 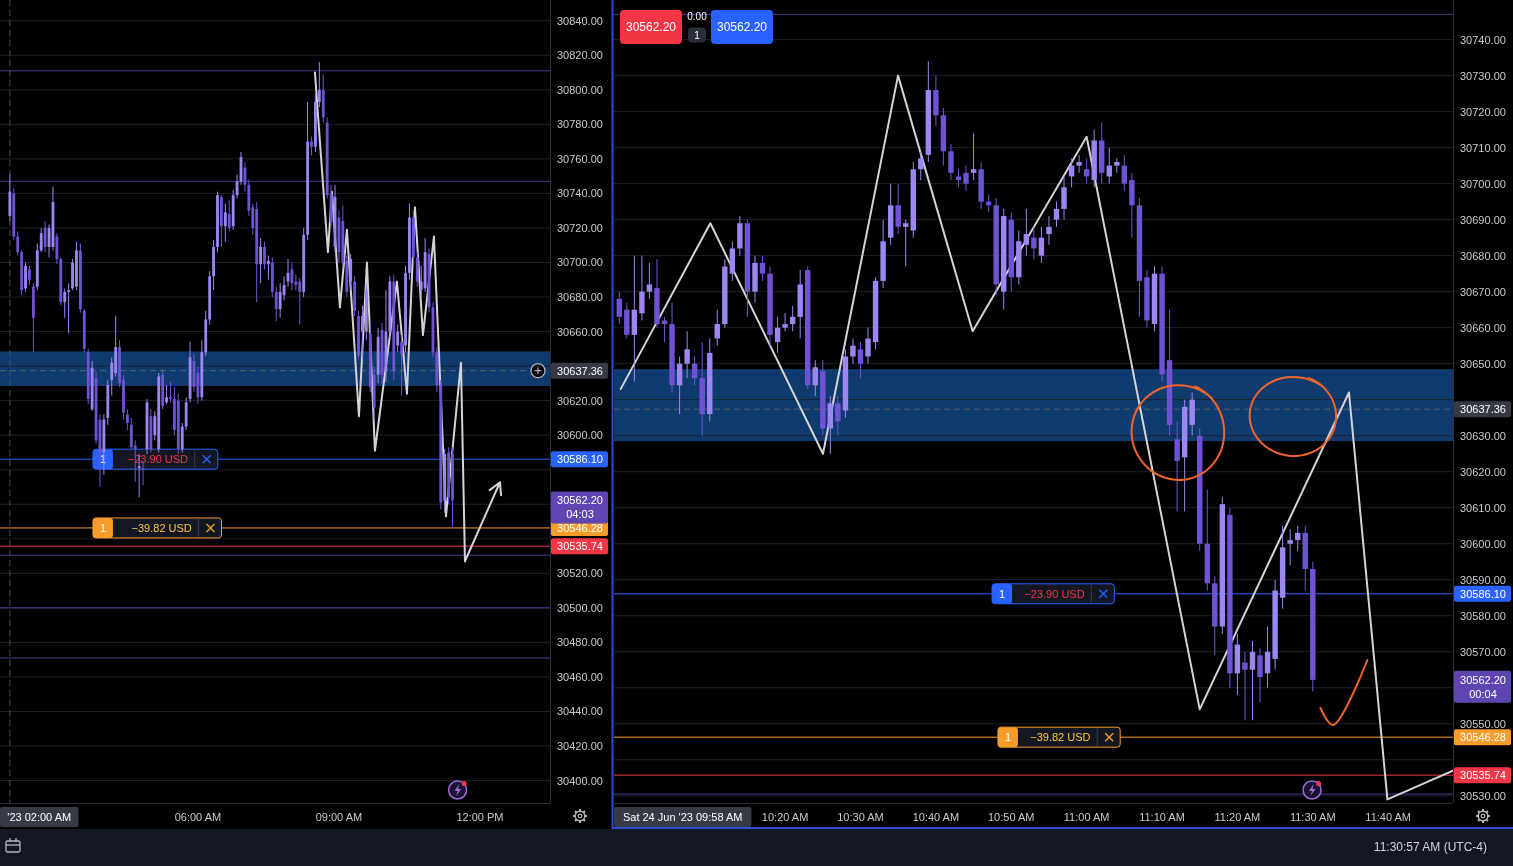 What do you see at coordinates (1483, 579) in the screenshot?
I see `y-tick-label: 30590.00` at bounding box center [1483, 579].